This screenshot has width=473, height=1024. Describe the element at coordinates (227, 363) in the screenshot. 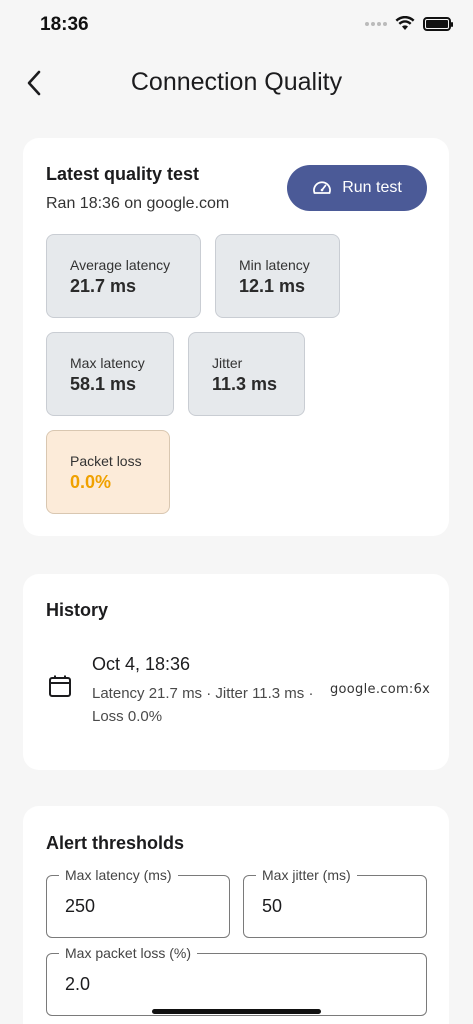

I see `metric-label: Jitter` at that location.